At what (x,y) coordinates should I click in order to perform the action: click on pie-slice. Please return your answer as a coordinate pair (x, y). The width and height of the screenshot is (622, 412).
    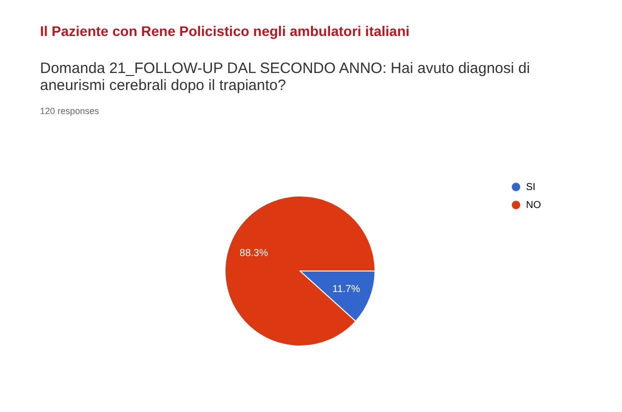
    Looking at the image, I should click on (300, 271).